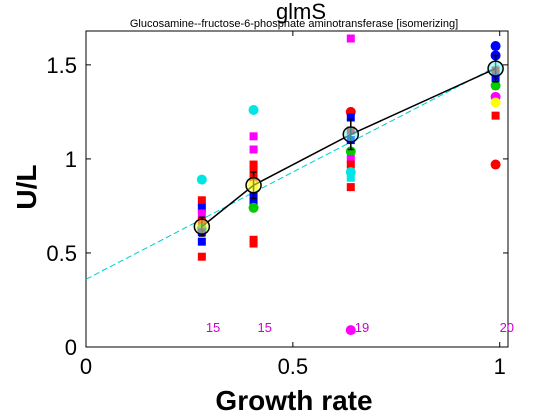 The image size is (560, 420). Describe the element at coordinates (86, 366) in the screenshot. I see `x-tick-label: 0` at that location.